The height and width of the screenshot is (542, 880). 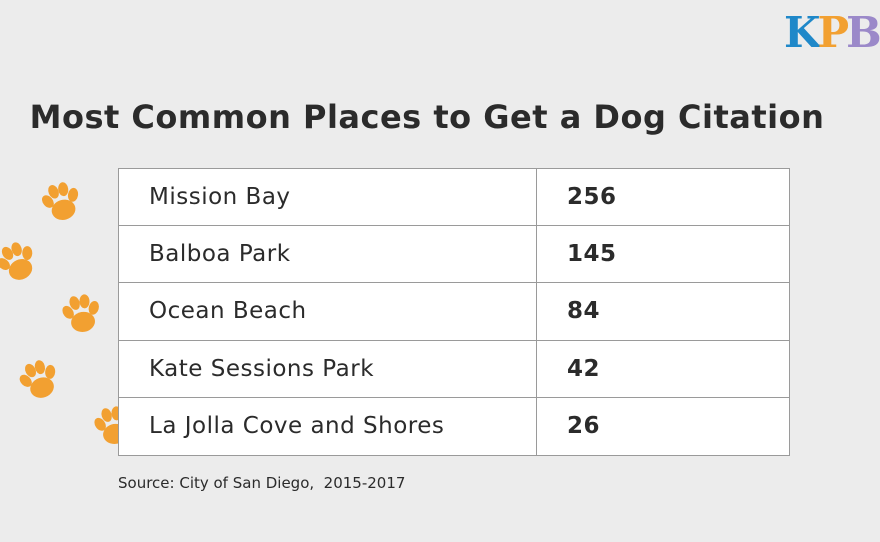 What do you see at coordinates (262, 483) in the screenshot?
I see `source-note: Source: City of San Diego, 2015-2017` at bounding box center [262, 483].